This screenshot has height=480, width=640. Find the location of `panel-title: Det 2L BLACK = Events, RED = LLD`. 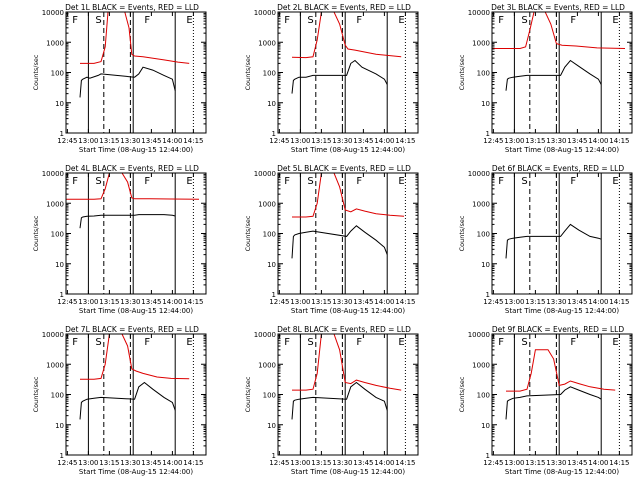

panel-title: Det 2L BLACK = Events, RED = LLD is located at coordinates (344, 7).